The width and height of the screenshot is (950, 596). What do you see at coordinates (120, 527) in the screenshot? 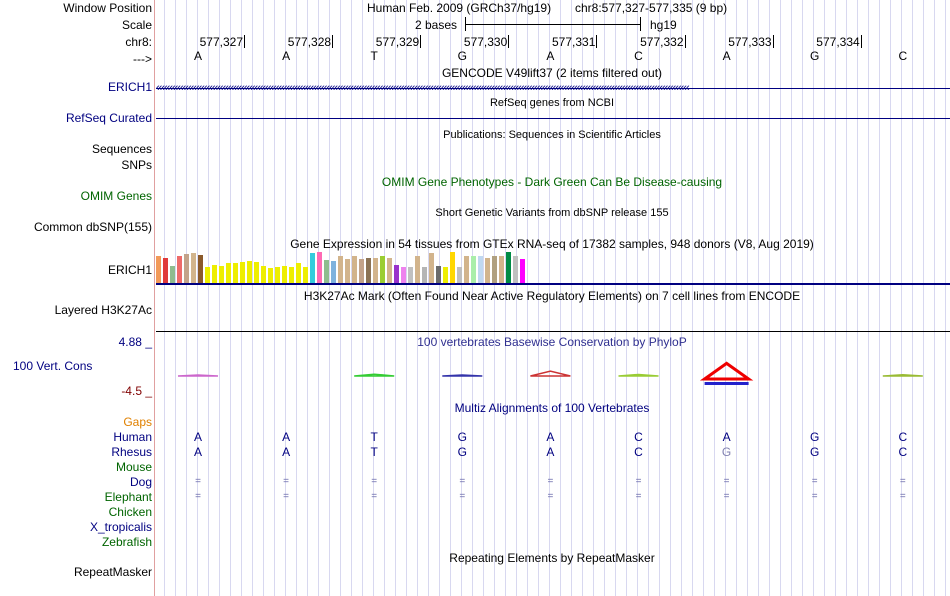
I see `species-label: X_tropicalis` at bounding box center [120, 527].